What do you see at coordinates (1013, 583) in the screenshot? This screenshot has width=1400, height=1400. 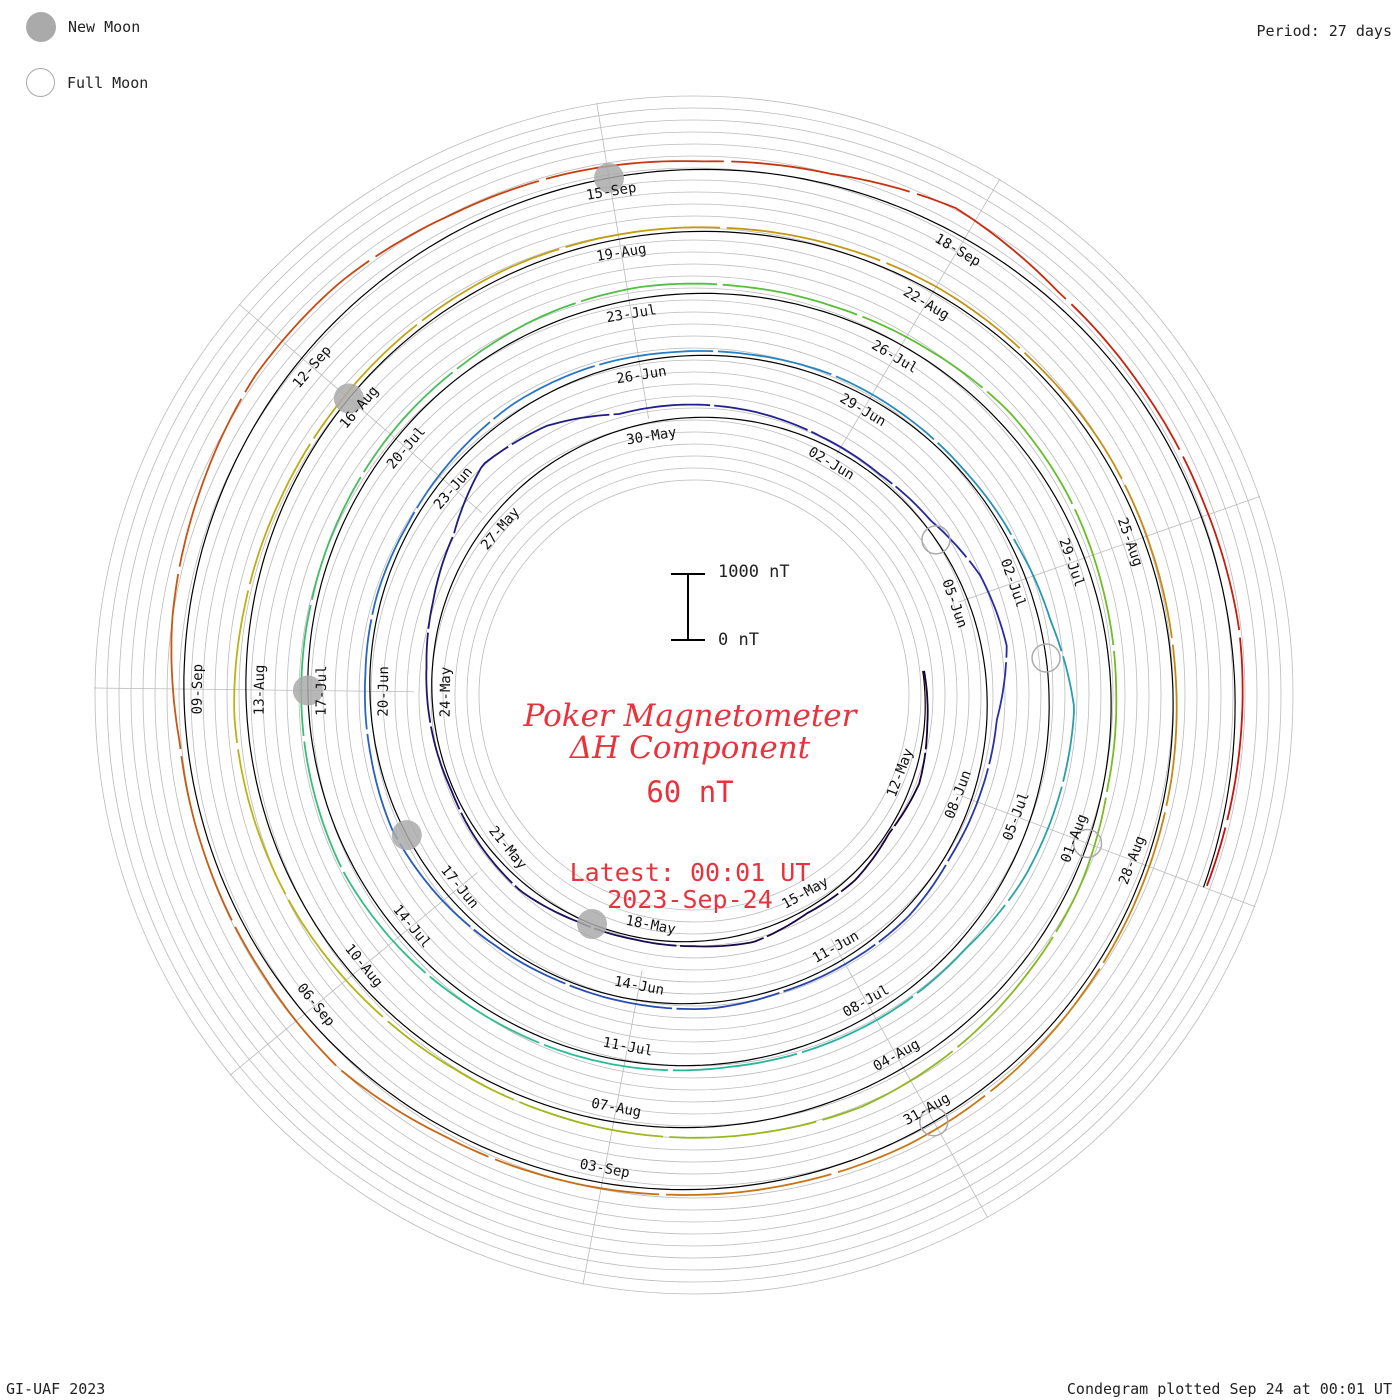 I see `date-label: 02-Jul` at bounding box center [1013, 583].